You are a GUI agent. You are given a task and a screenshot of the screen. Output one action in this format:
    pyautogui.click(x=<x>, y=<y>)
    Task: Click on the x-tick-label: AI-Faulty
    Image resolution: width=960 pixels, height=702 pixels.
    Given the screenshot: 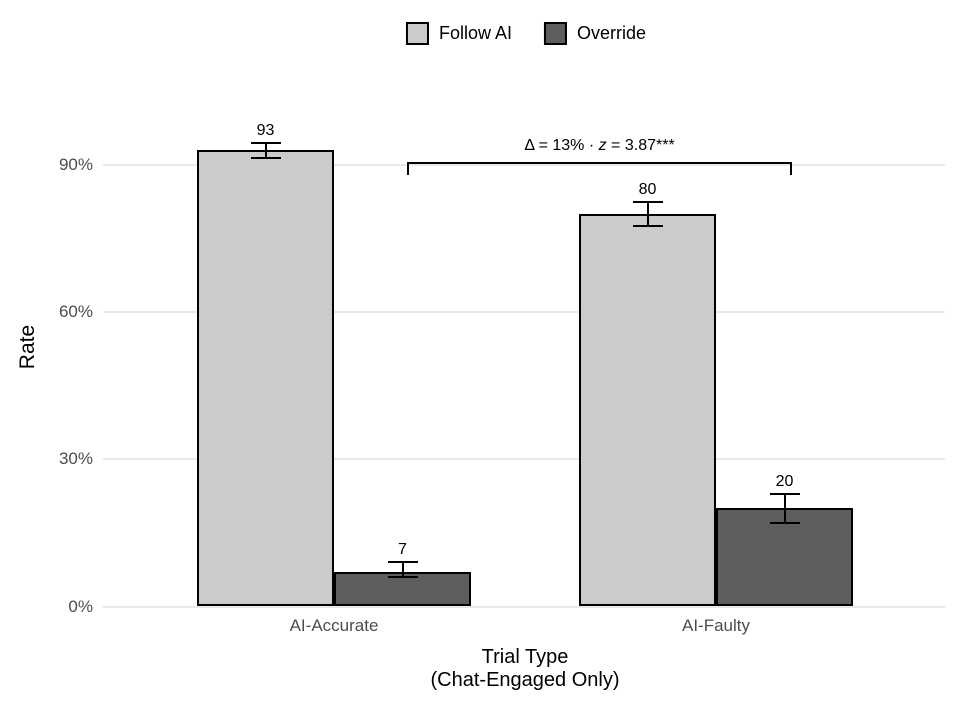 What is the action you would take?
    pyautogui.click(x=716, y=625)
    